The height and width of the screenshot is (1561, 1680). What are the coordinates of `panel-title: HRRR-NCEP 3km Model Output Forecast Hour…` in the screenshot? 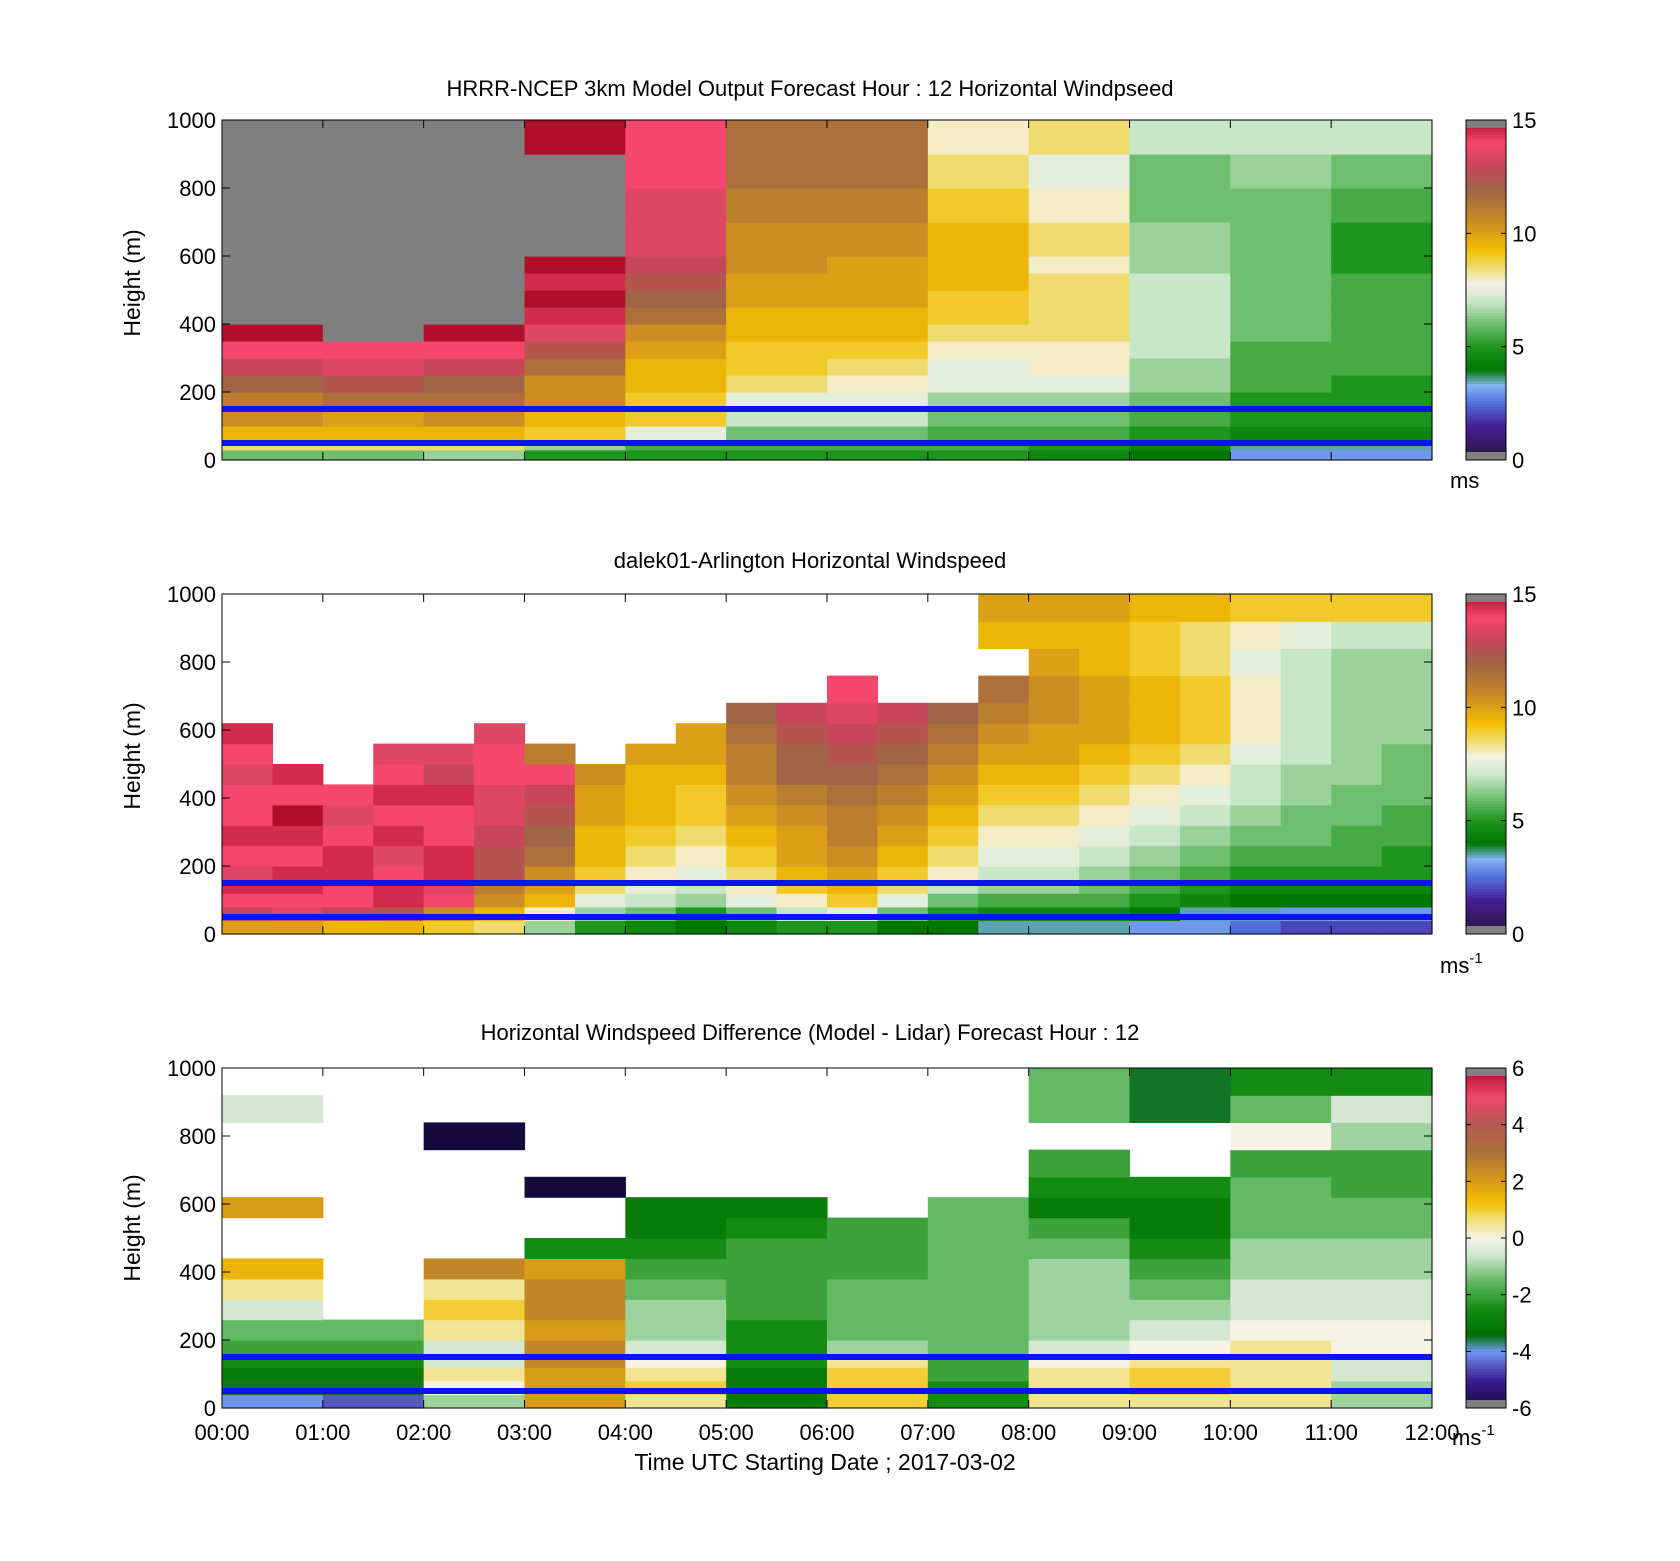 It's located at (809, 88).